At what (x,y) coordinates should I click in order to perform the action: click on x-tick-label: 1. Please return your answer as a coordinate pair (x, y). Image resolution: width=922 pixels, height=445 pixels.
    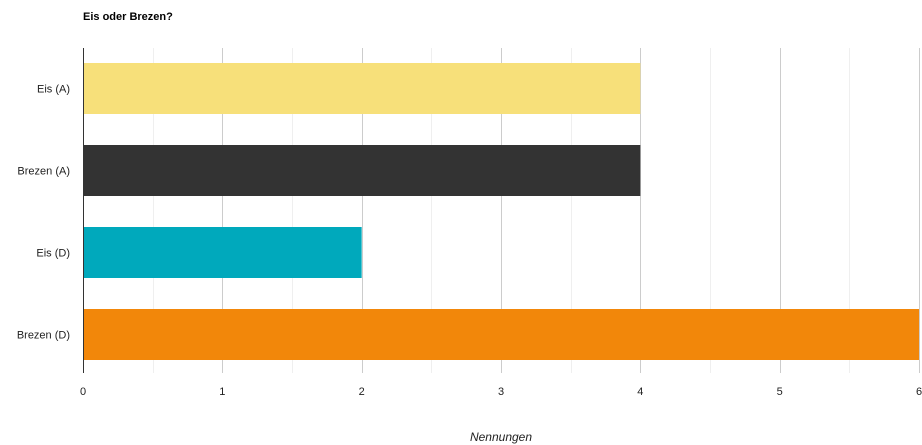
    Looking at the image, I should click on (222, 392).